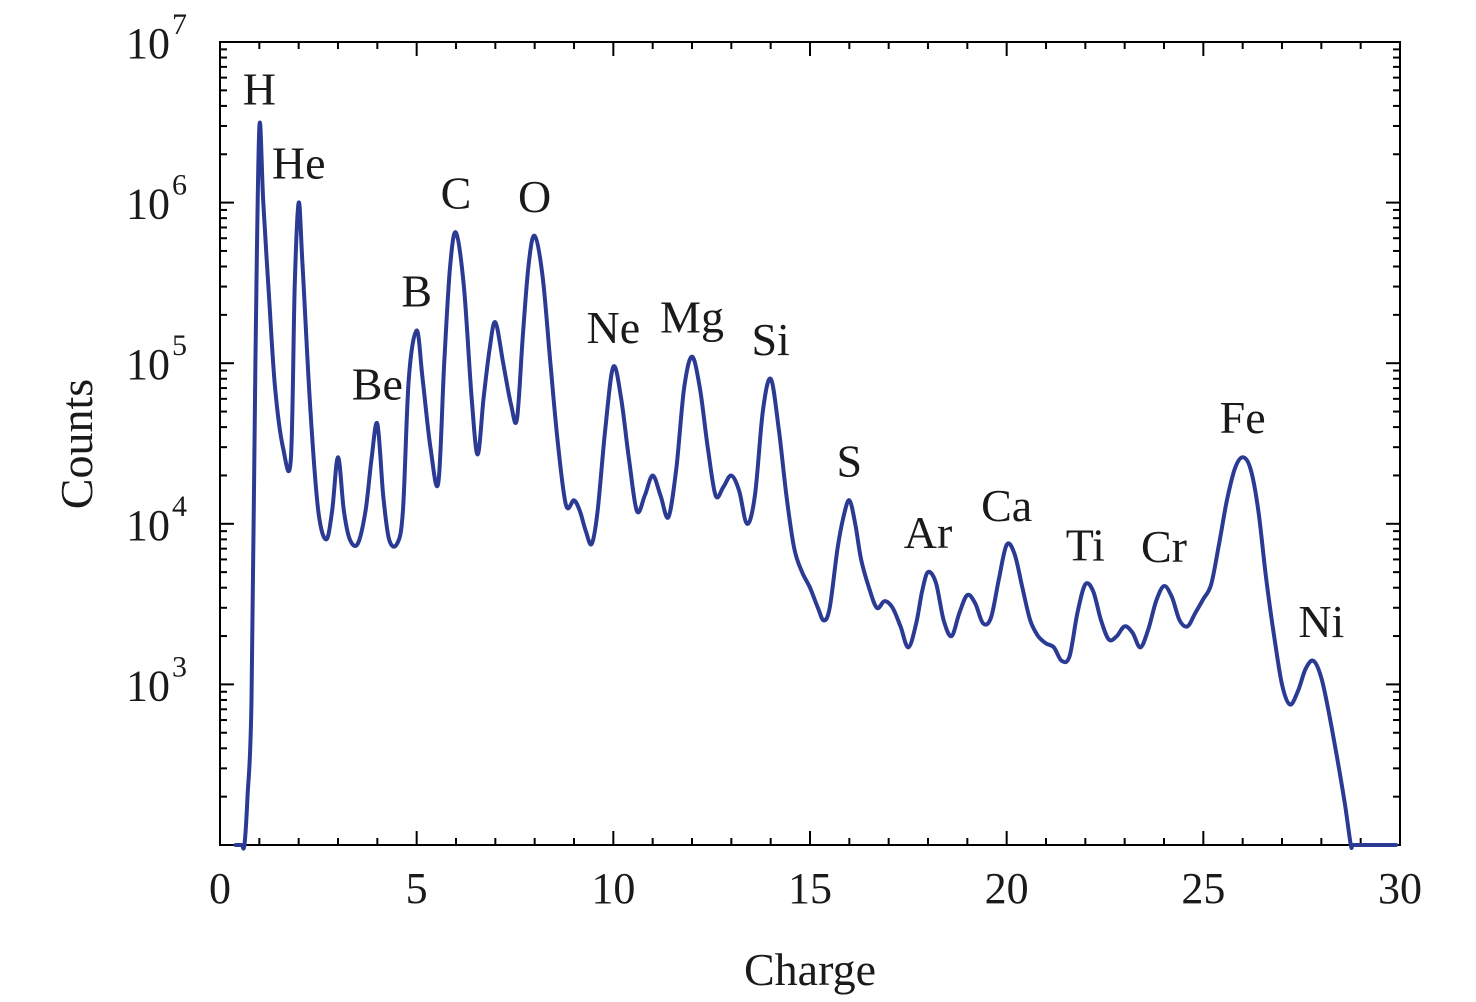 This screenshot has height=1002, width=1476. What do you see at coordinates (1085, 544) in the screenshot?
I see `peak-label: Ti` at bounding box center [1085, 544].